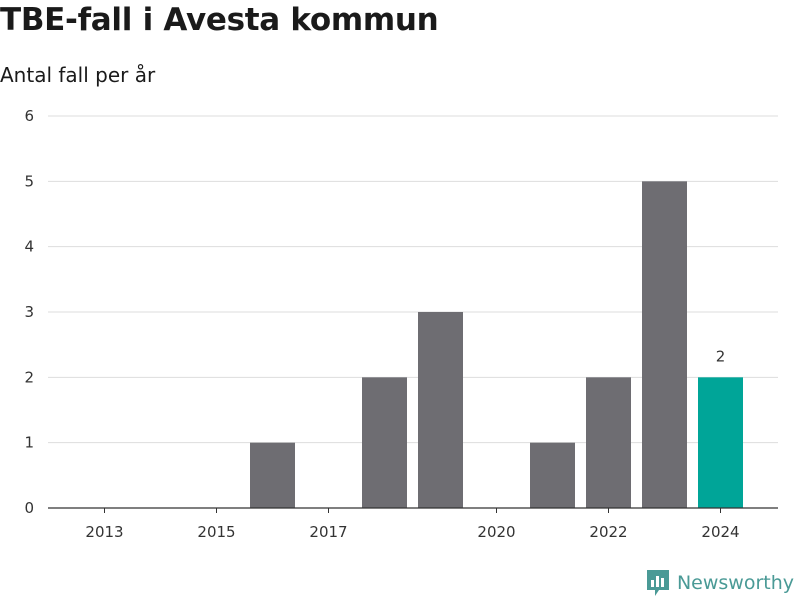  I want to click on data-labels: 2, so click(721, 356).